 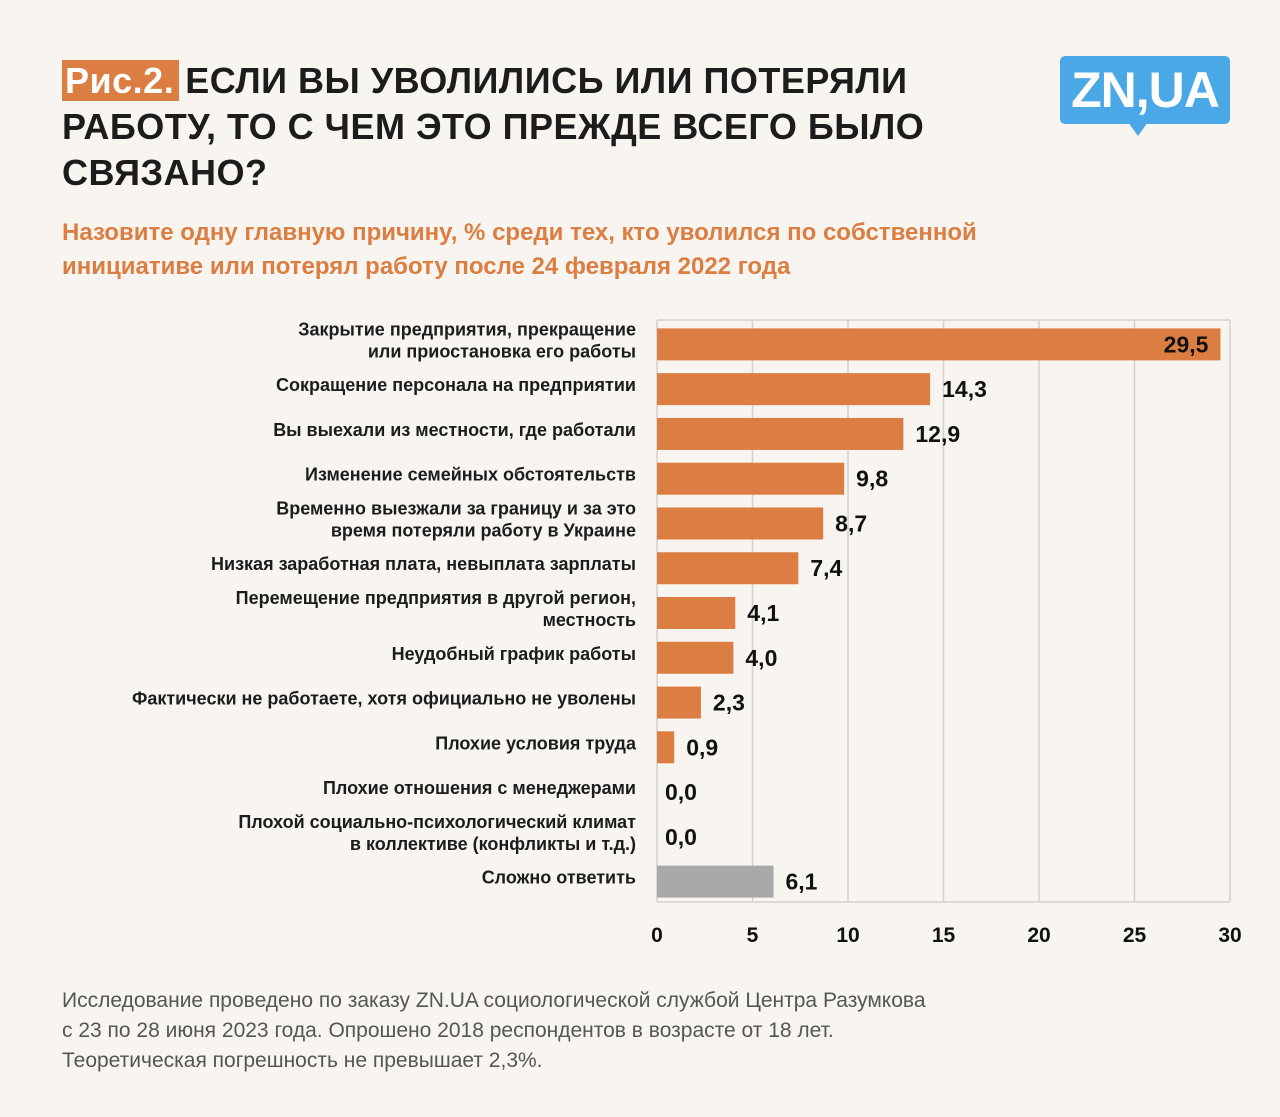 What do you see at coordinates (1038, 935) in the screenshot?
I see `x-tick-label: 20` at bounding box center [1038, 935].